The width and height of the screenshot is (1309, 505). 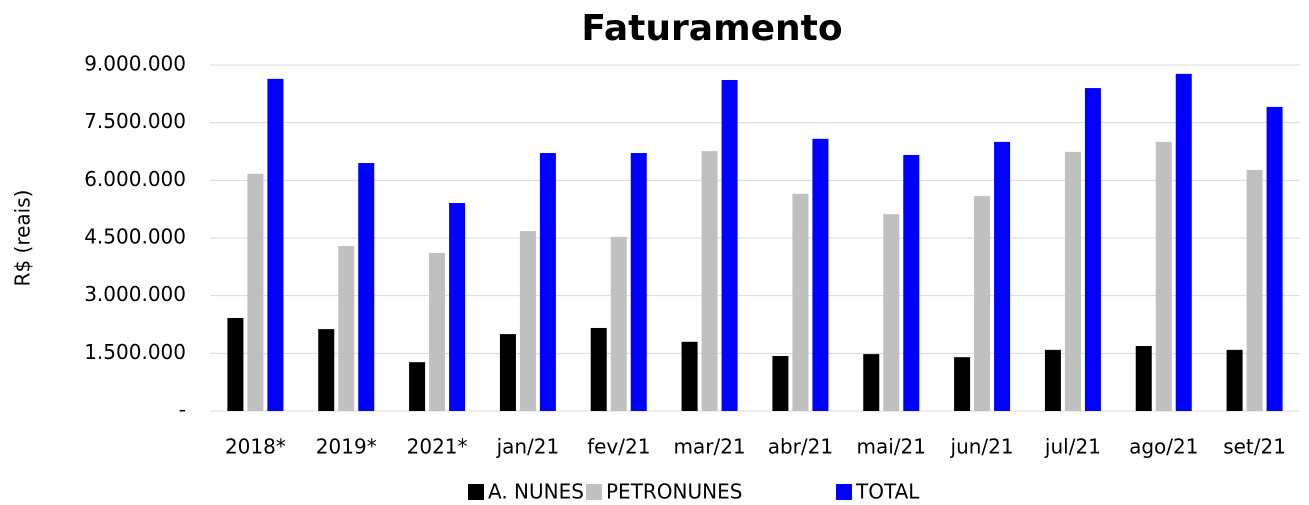 I want to click on x-tick-label: mai/21, so click(x=891, y=447).